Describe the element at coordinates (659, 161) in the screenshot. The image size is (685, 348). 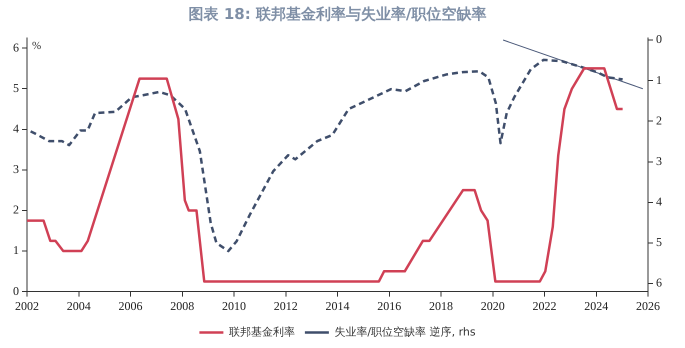
I see `y2-tick-label: 3` at that location.